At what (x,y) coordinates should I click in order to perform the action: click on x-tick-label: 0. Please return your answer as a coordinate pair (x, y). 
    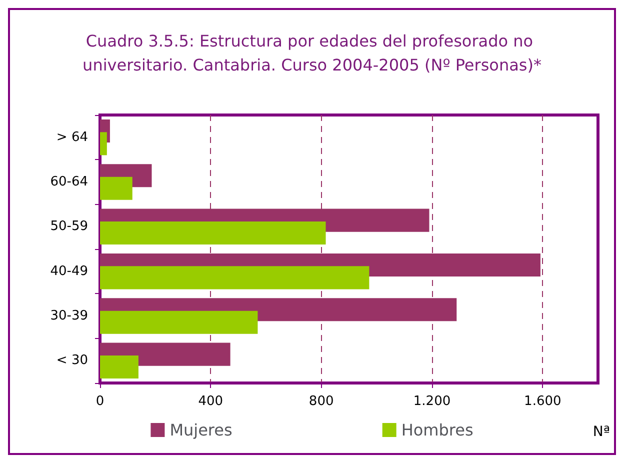
    Looking at the image, I should click on (100, 401).